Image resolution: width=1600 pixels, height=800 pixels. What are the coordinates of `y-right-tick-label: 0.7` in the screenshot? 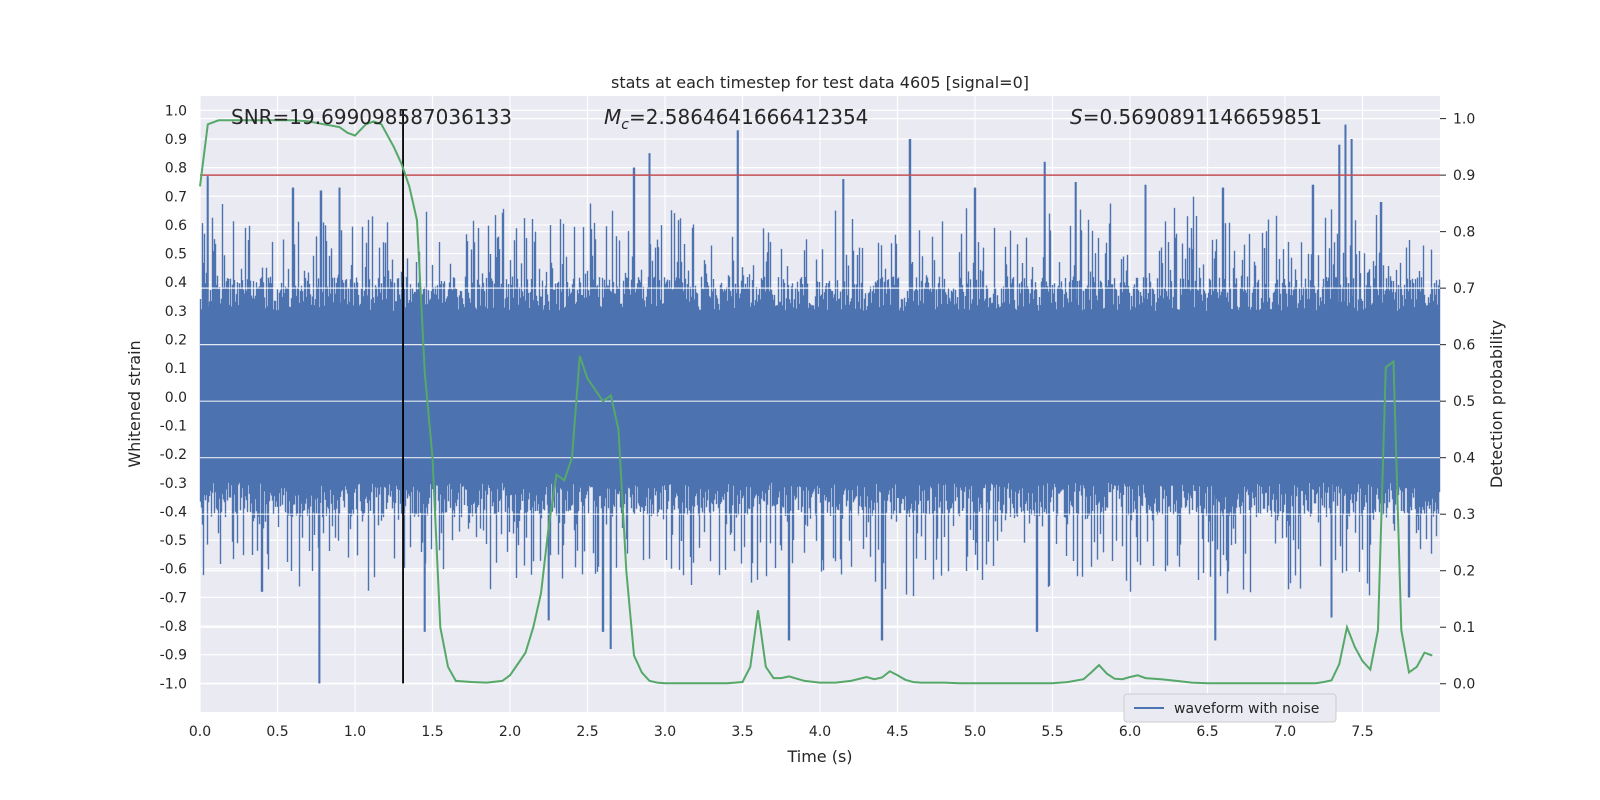 It's located at (1464, 289).